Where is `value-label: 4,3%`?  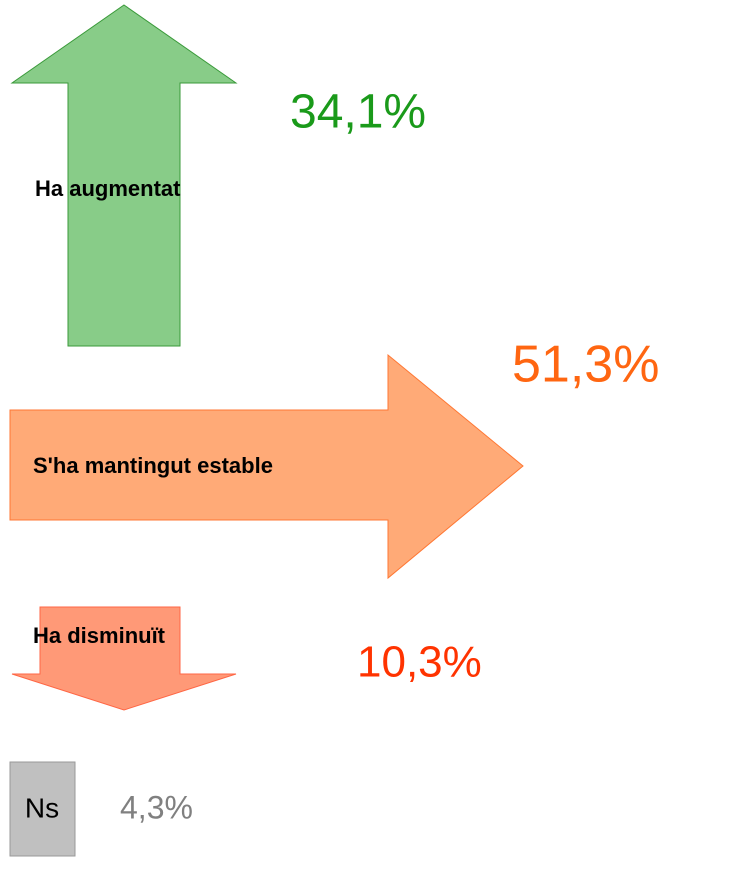 value-label: 4,3% is located at coordinates (156, 807).